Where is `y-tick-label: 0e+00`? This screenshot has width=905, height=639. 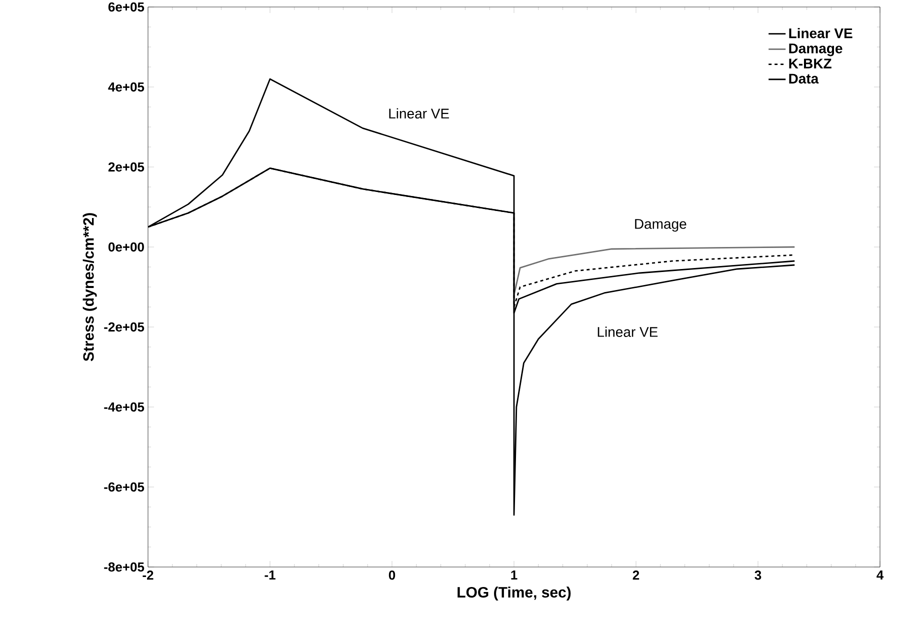
y-tick-label: 0e+00 is located at coordinates (126, 247).